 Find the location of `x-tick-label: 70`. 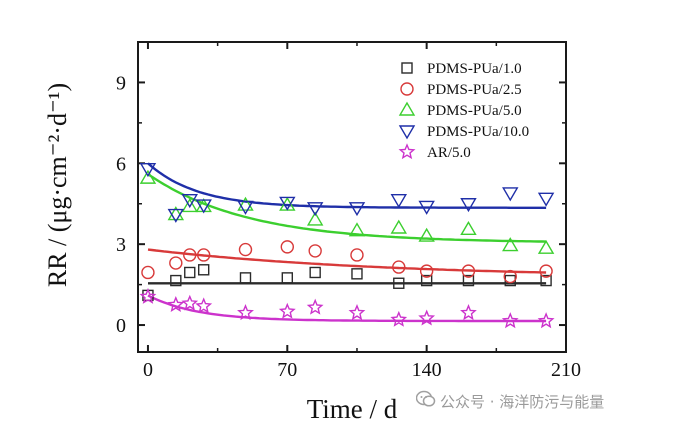

x-tick-label: 70 is located at coordinates (287, 370).